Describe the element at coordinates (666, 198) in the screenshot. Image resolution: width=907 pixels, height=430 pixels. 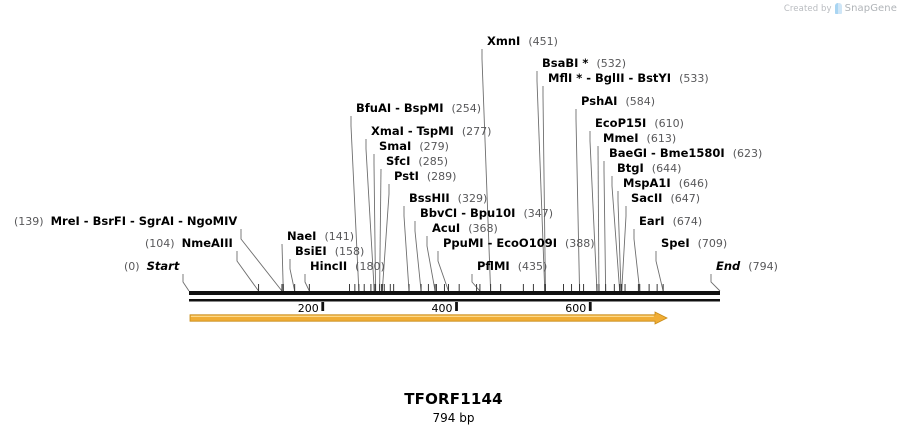
I see `enzyme-site-label: SacII (647)` at that location.